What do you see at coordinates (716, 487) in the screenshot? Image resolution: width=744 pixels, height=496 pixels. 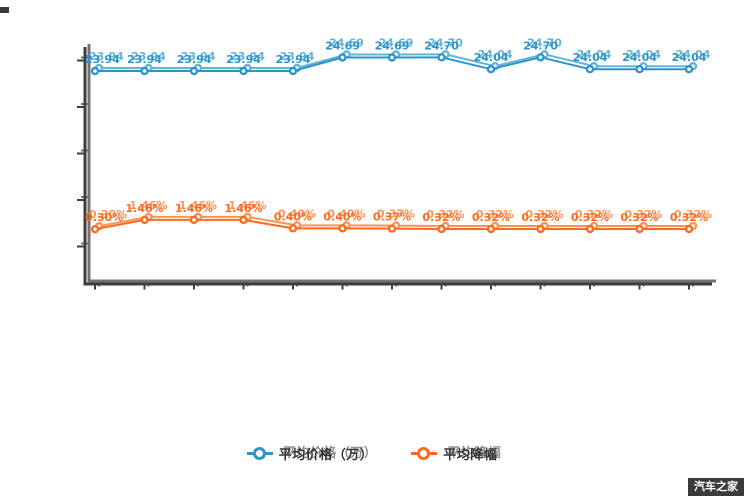 I see `watermark-autohome: 汽车之家` at bounding box center [716, 487].